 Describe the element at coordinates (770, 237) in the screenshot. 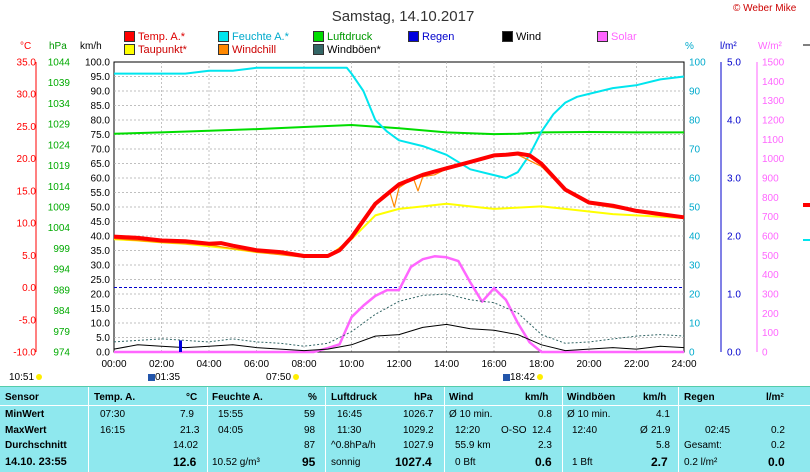

I see `solar-tick-label: 600` at that location.